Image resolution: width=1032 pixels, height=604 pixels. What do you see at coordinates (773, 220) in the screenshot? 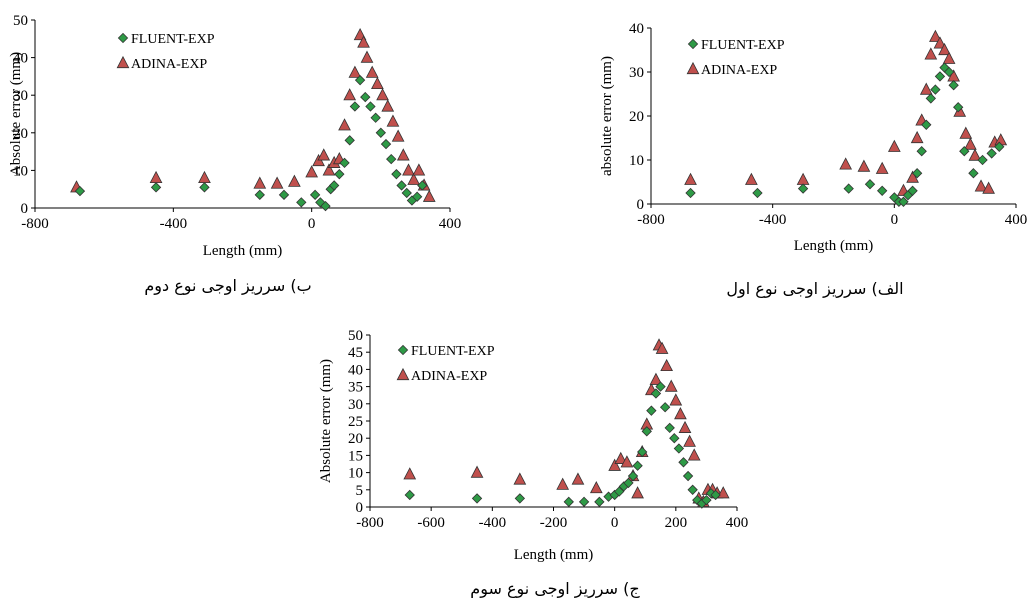
I see `x-tick-label: -400` at bounding box center [773, 220].